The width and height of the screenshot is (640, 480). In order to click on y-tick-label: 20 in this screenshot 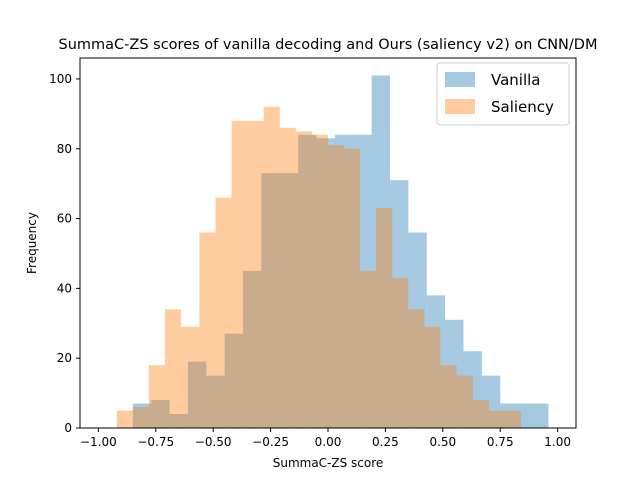, I will do `click(64, 358)`.